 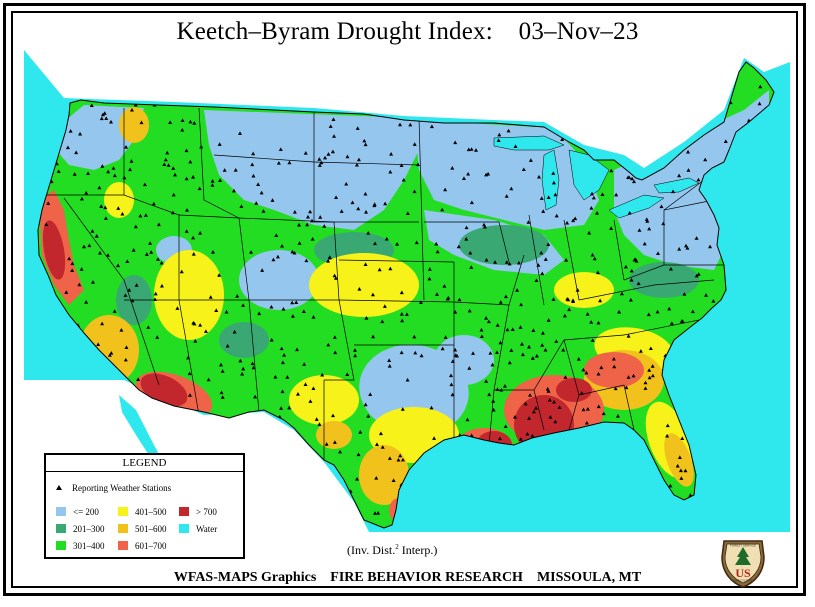 What do you see at coordinates (77, 512) in the screenshot?
I see `legend-item: <= 200` at bounding box center [77, 512].